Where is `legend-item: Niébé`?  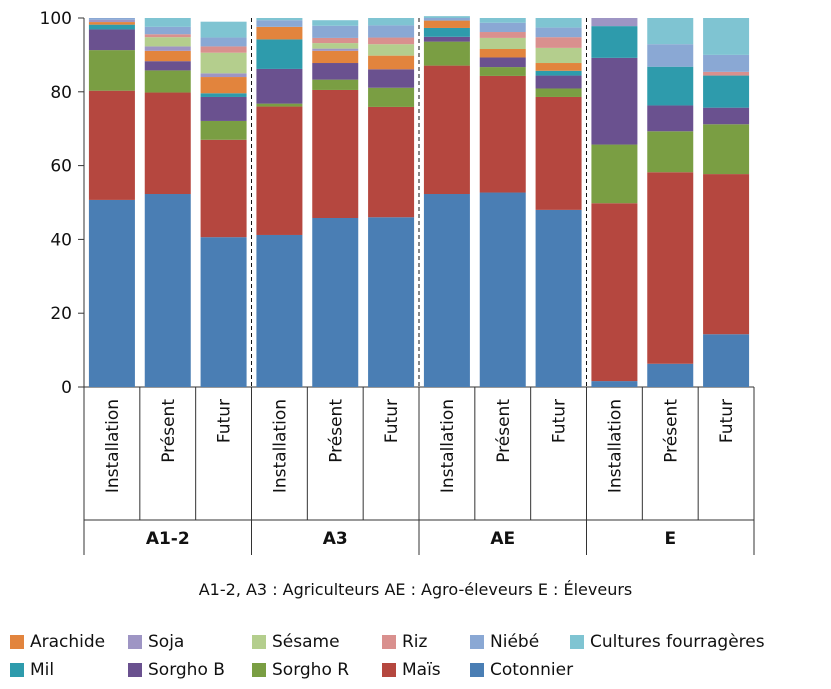
legend-item: Niébé is located at coordinates (520, 642).